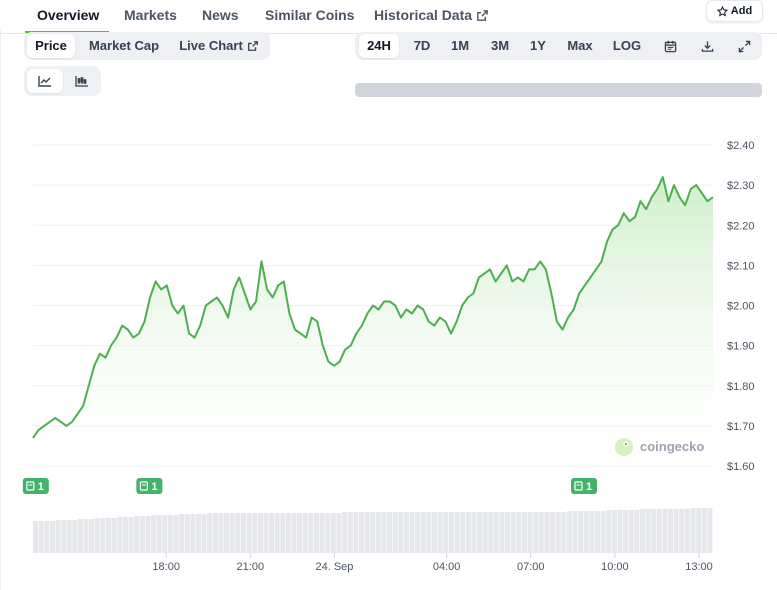 Image resolution: width=777 pixels, height=590 pixels. Describe the element at coordinates (211, 45) in the screenshot. I see `live-chart-label: Live Chart` at that location.